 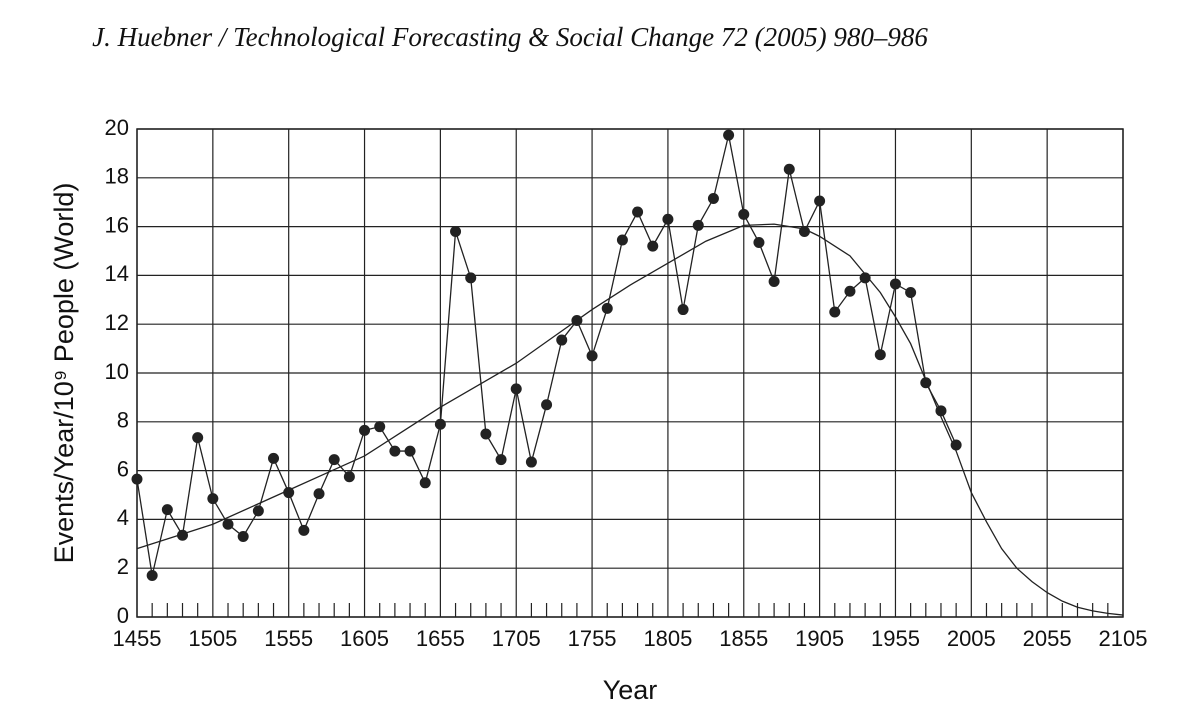 I want to click on x-tick-label: 1555, so click(x=288, y=638).